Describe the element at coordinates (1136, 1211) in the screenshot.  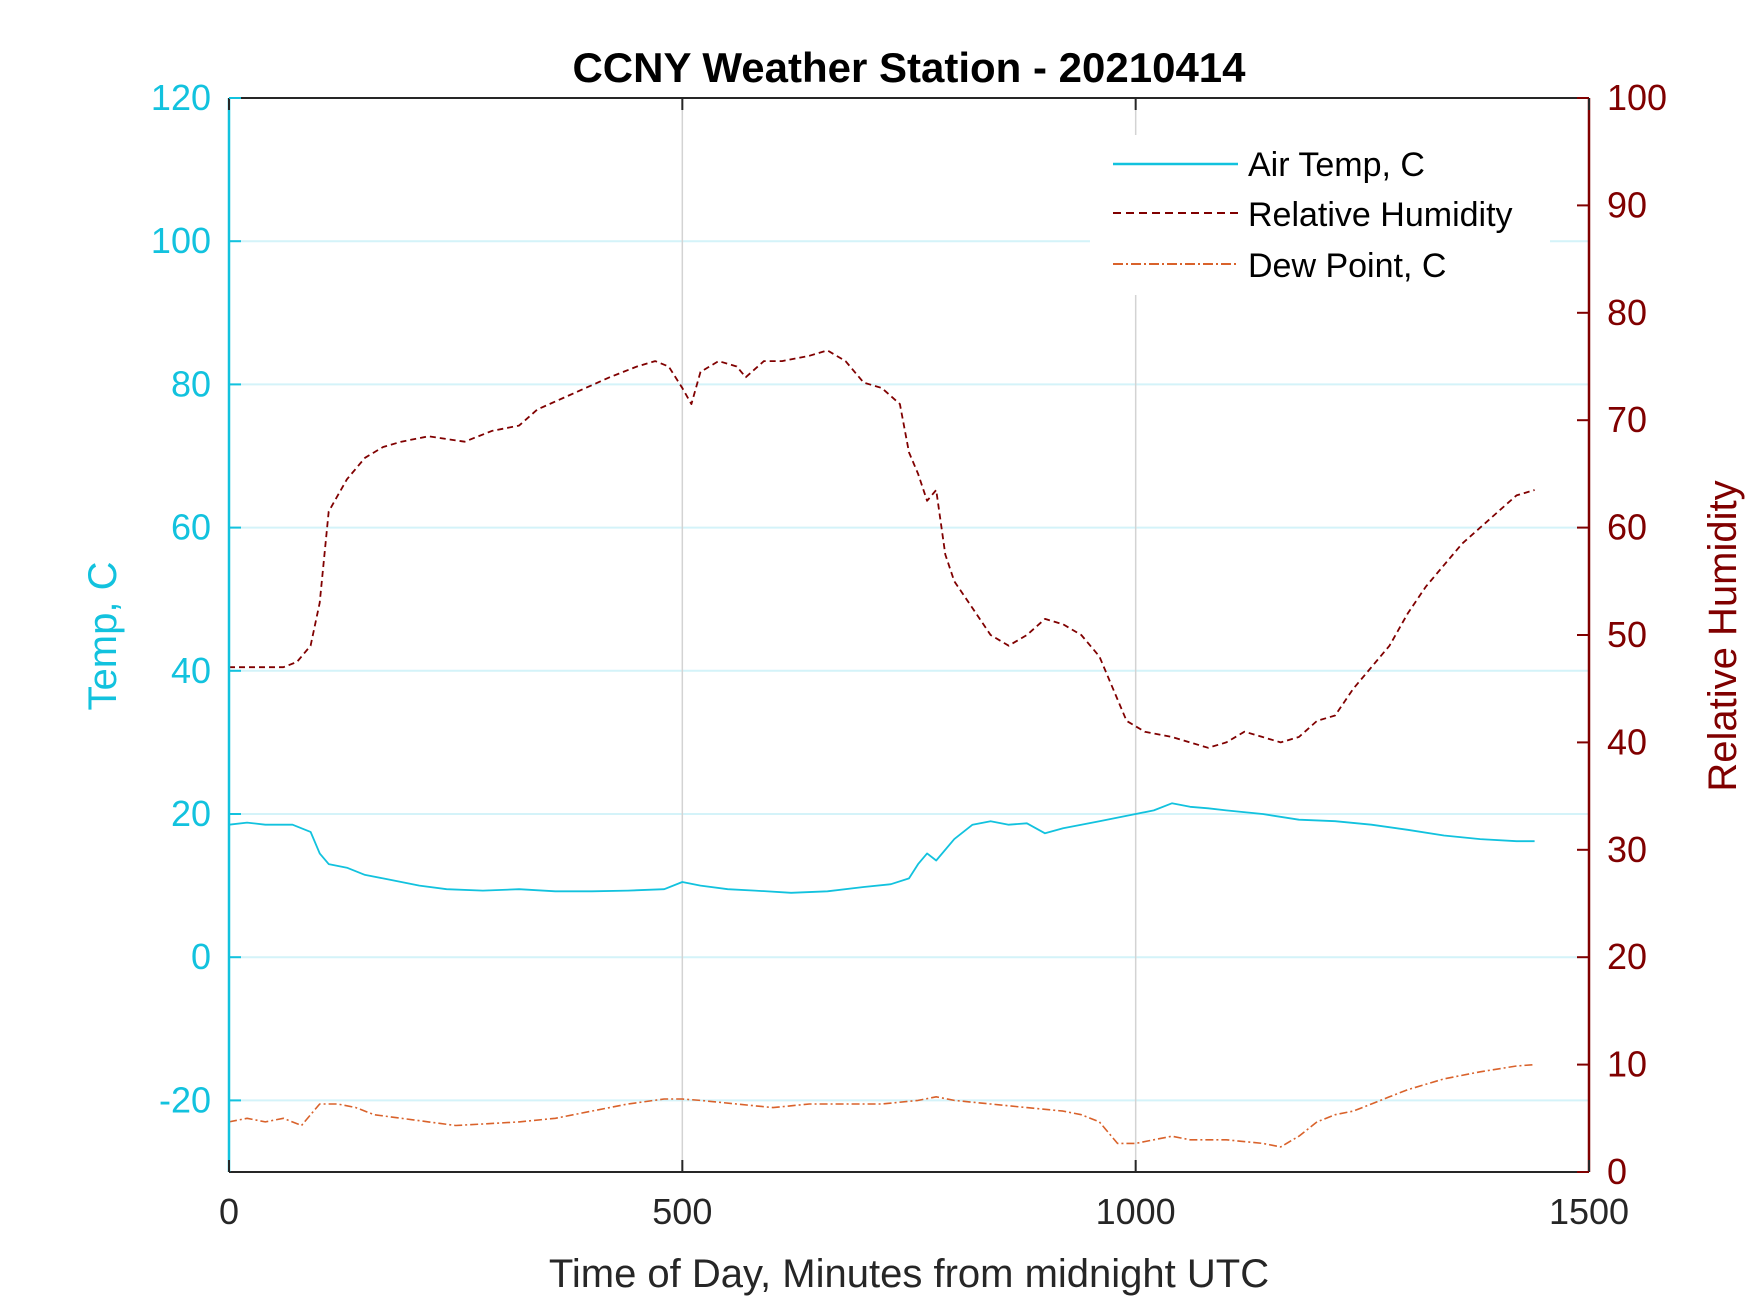
I see `x-tick-label: 1000` at that location.